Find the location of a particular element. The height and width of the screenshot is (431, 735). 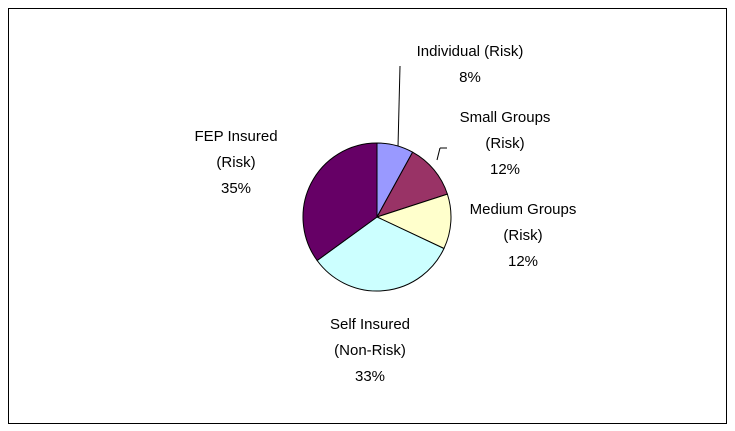

value-label: 33% is located at coordinates (370, 376).